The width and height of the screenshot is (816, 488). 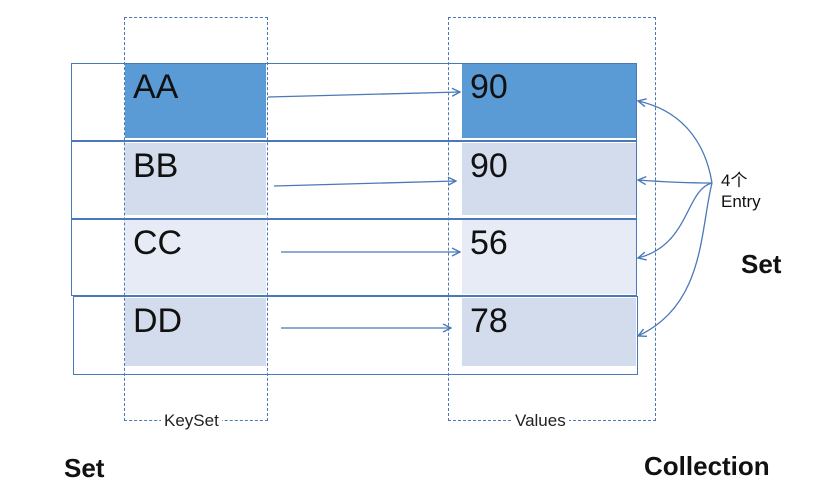 What do you see at coordinates (489, 87) in the screenshot?
I see `value-text-1: 90` at bounding box center [489, 87].